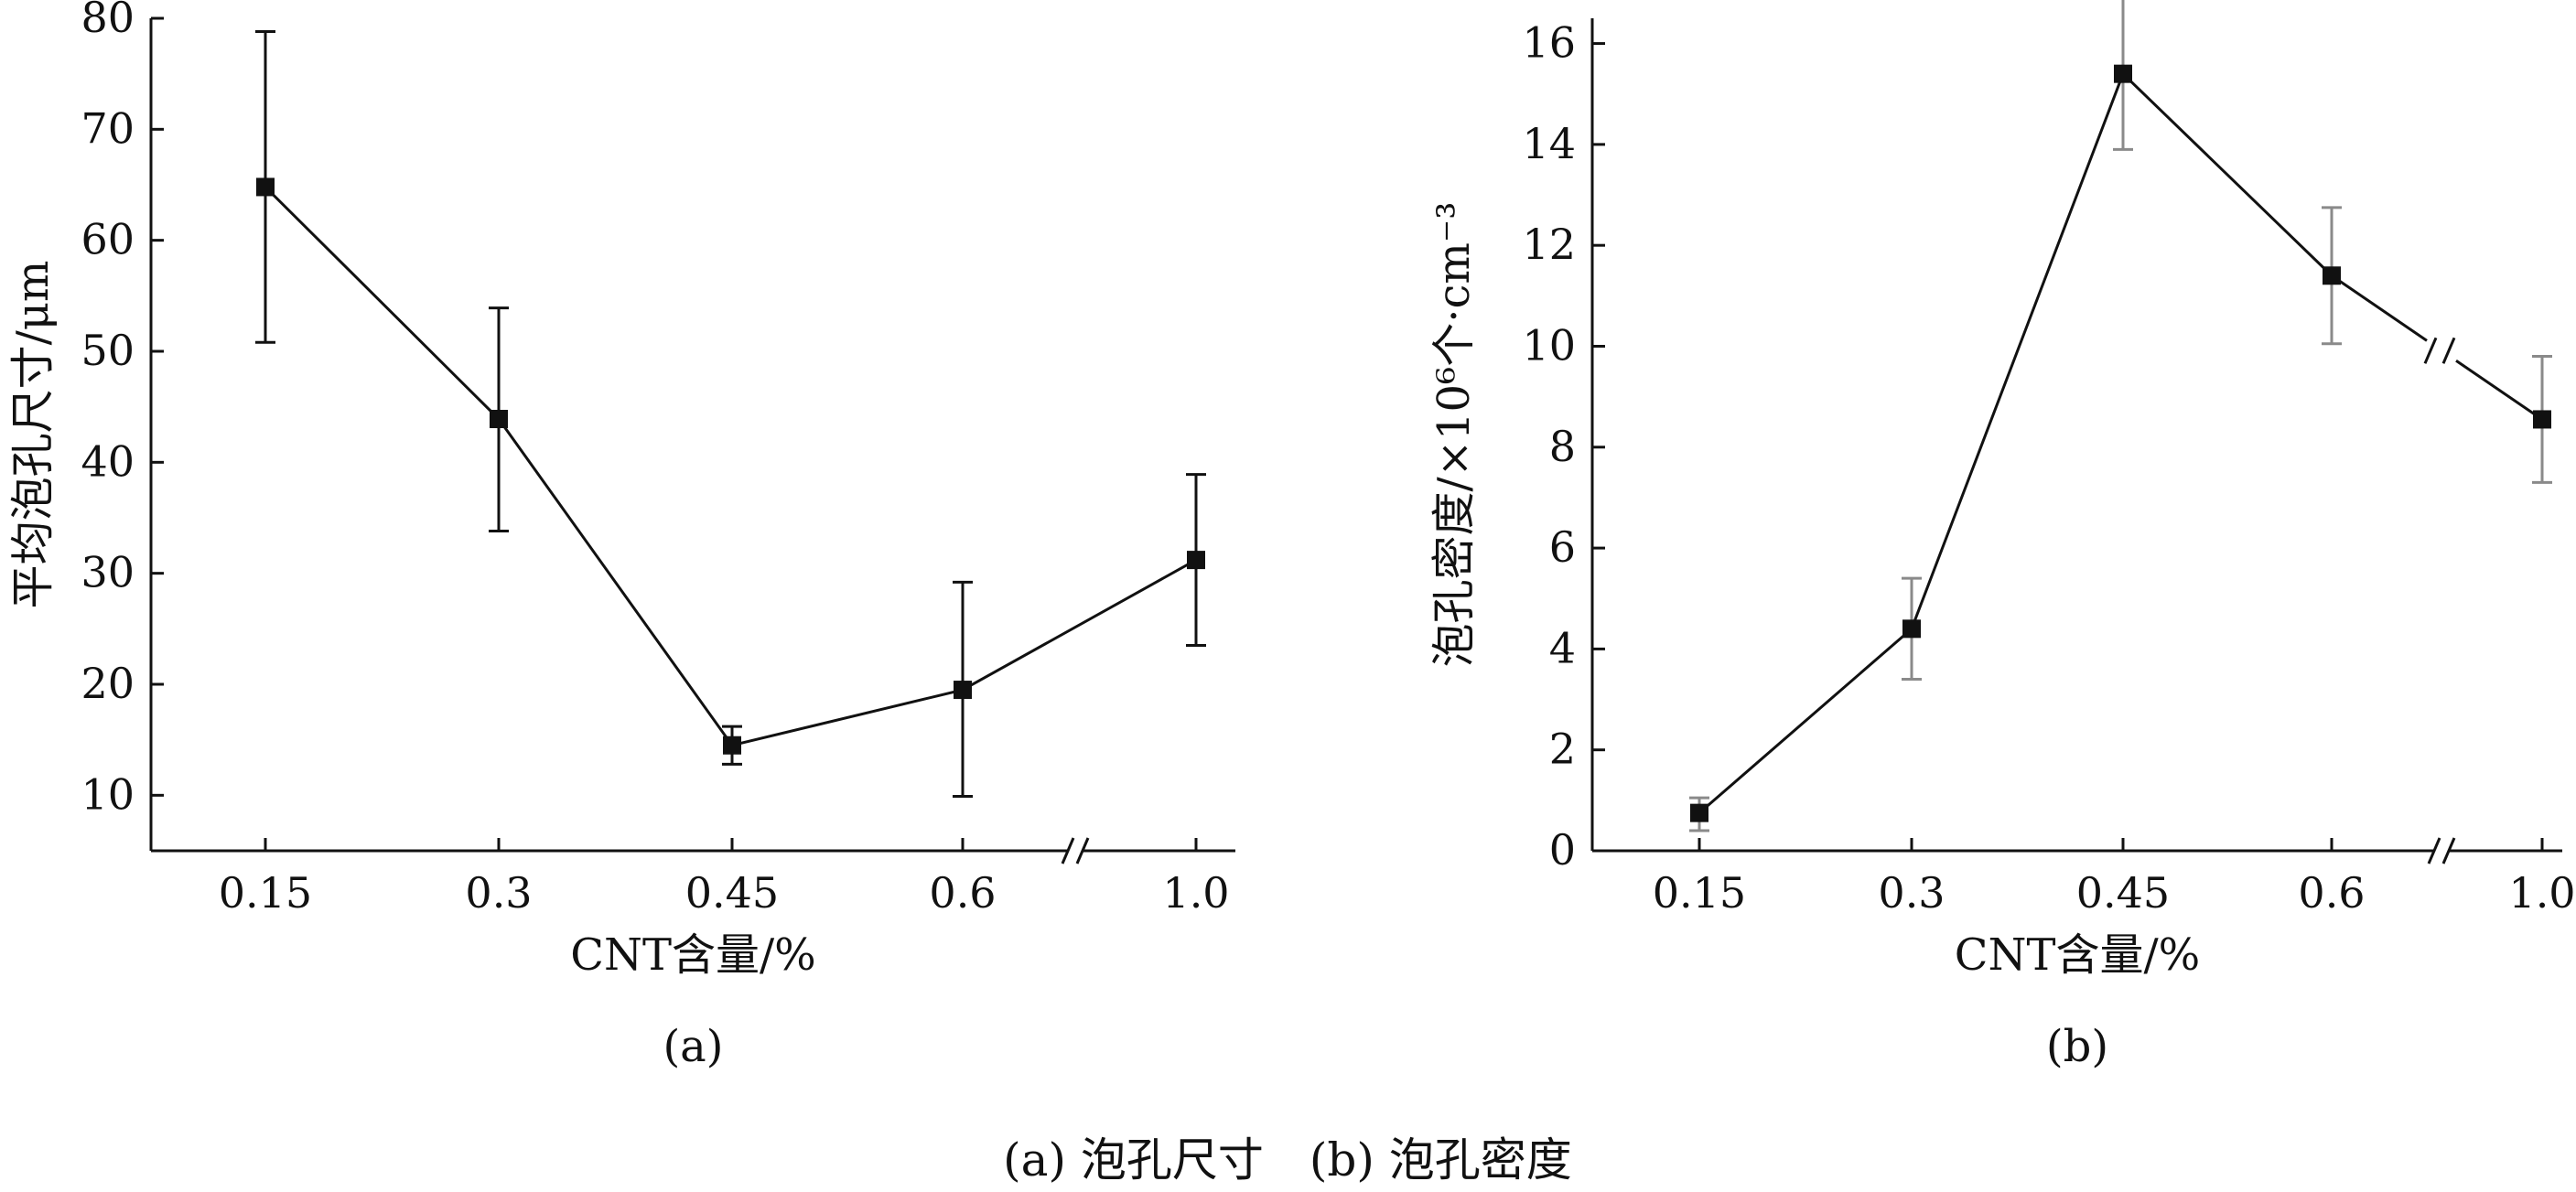 The image size is (2576, 1192). I want to click on y-tick-label: 70, so click(108, 128).